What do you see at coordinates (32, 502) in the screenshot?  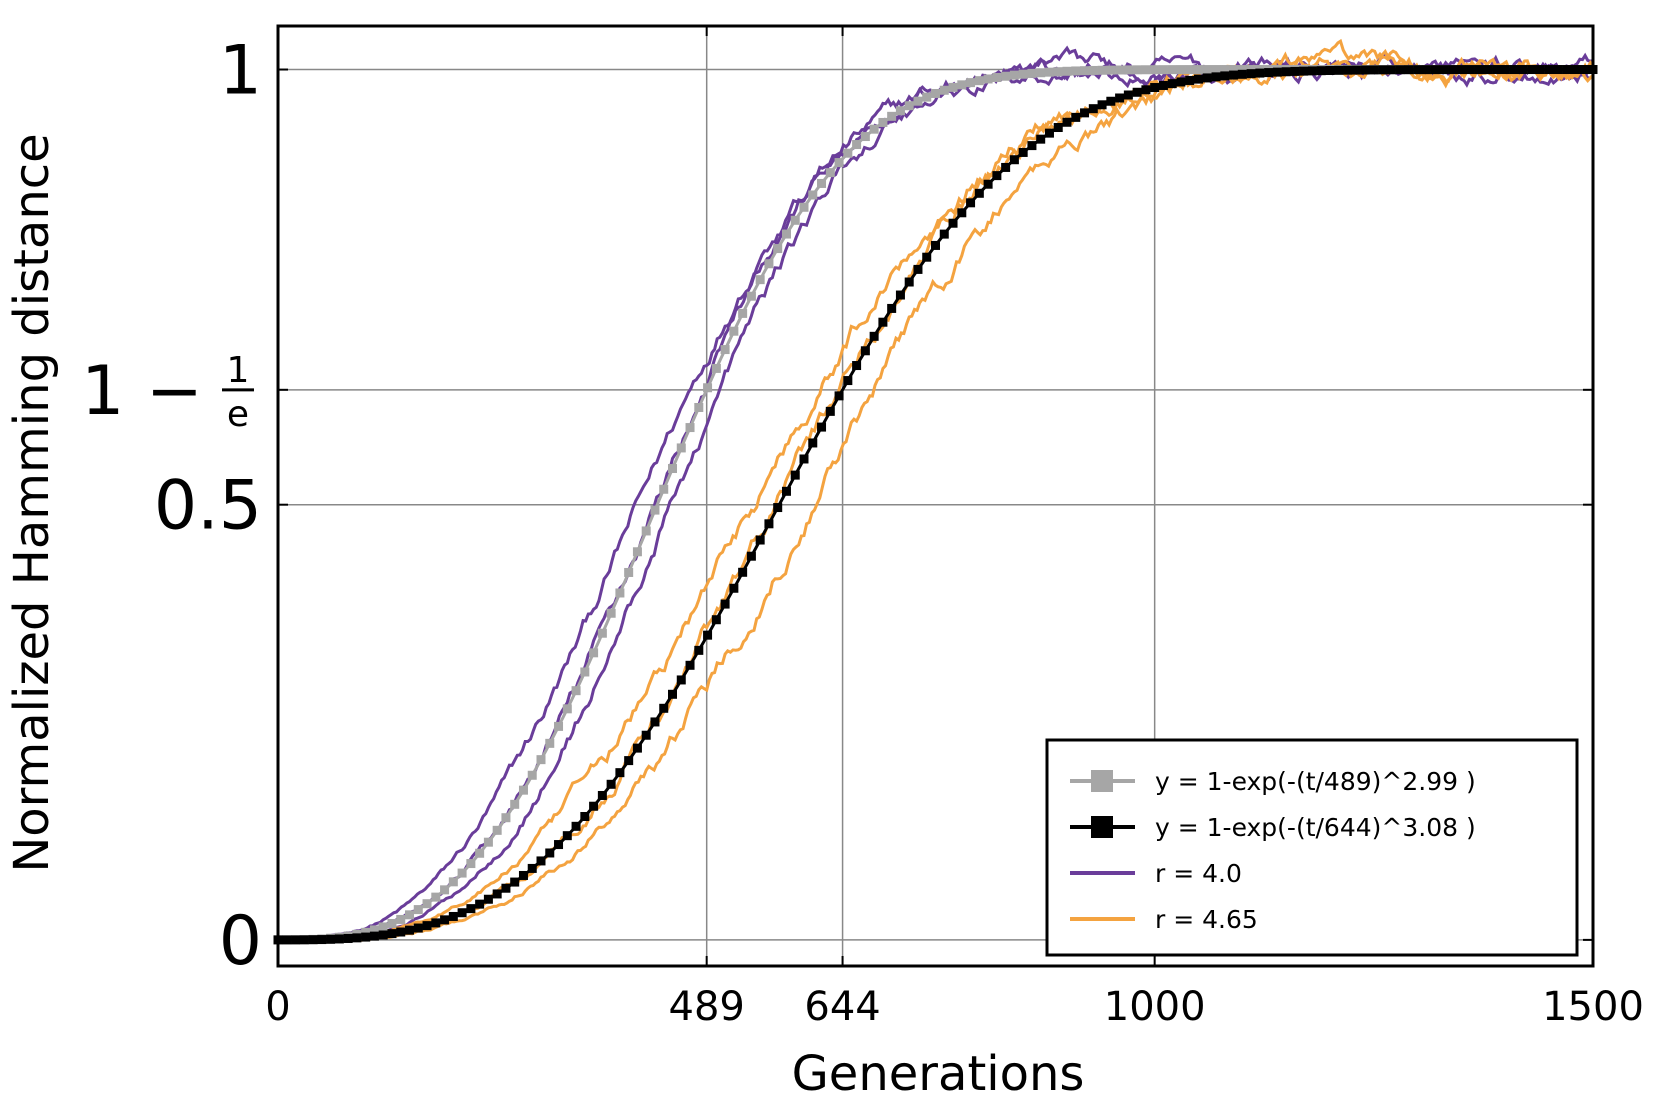 I see `y-axis-title: Normalized Hamming distance` at bounding box center [32, 502].